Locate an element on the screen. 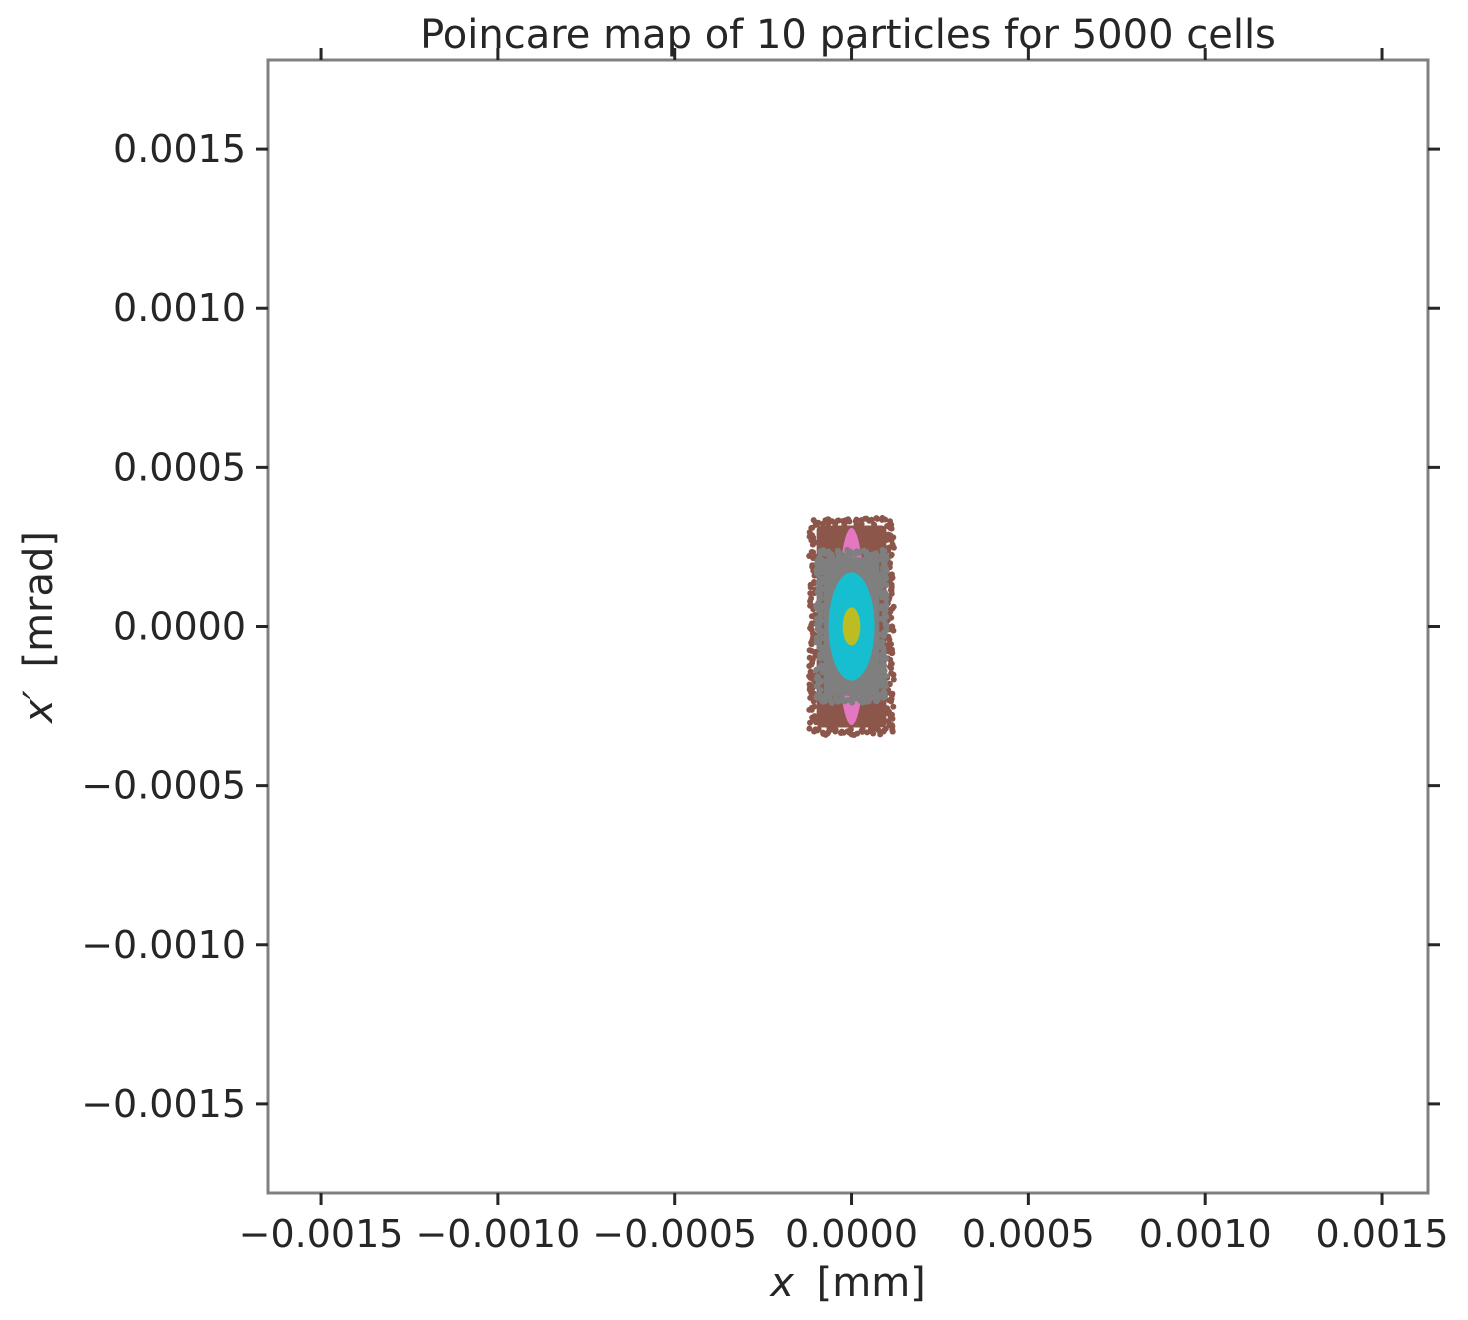 The height and width of the screenshot is (1320, 1468). y-tick-label: −0.0010 is located at coordinates (163, 945).